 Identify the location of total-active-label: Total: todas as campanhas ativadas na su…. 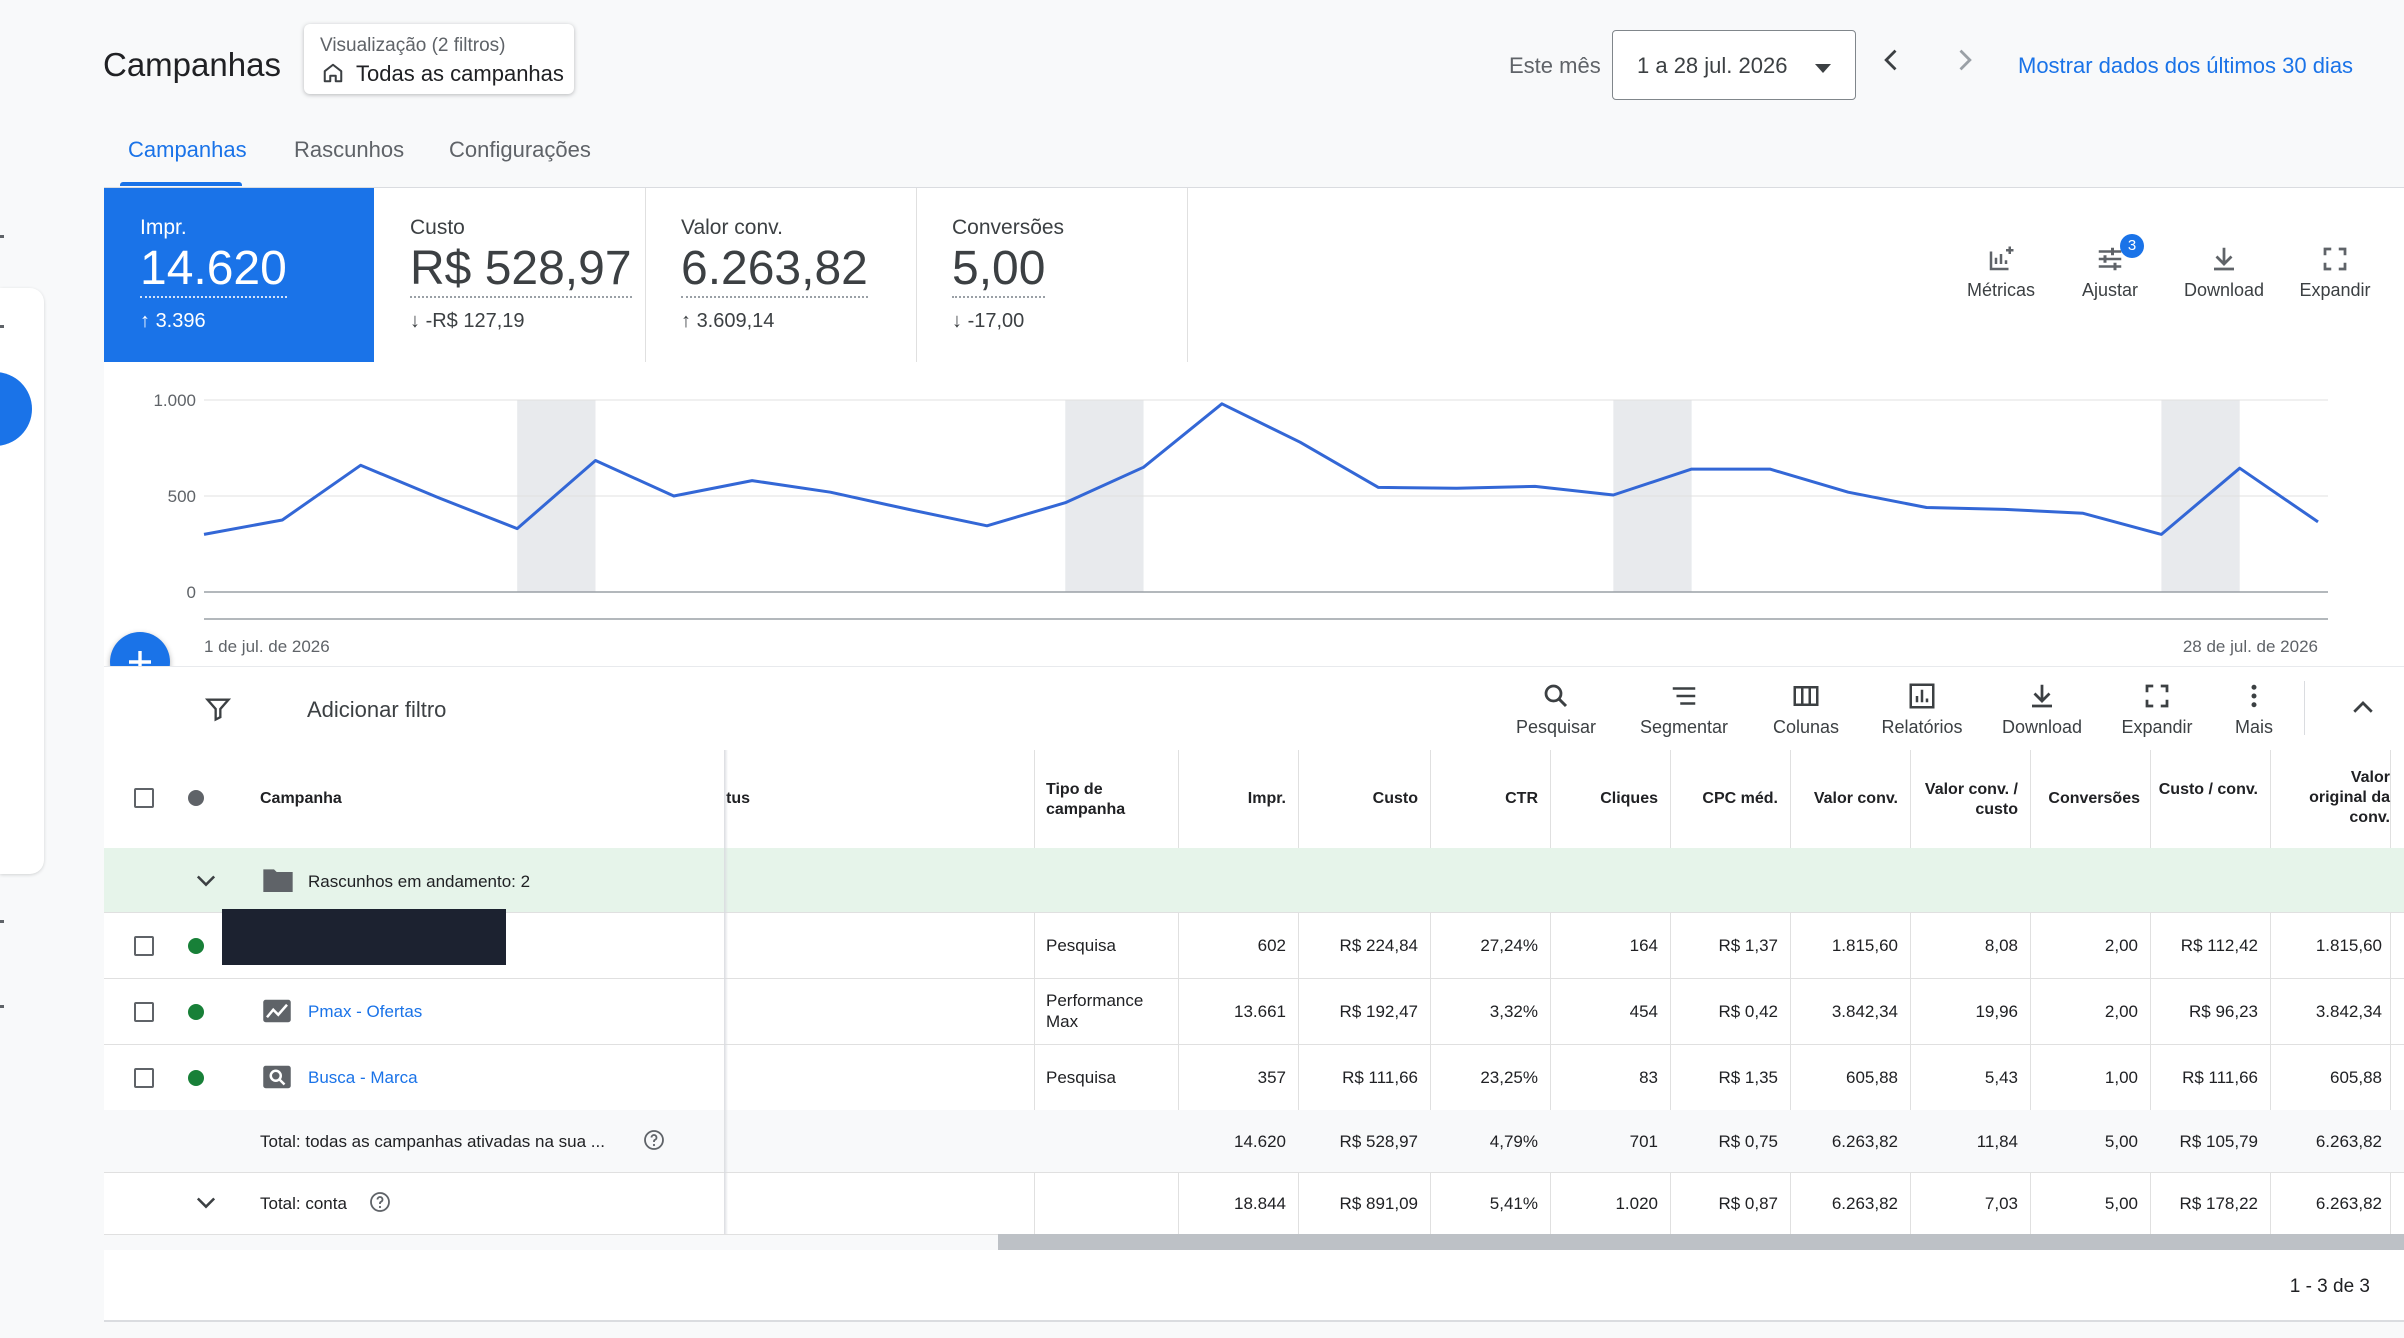
(432, 1141).